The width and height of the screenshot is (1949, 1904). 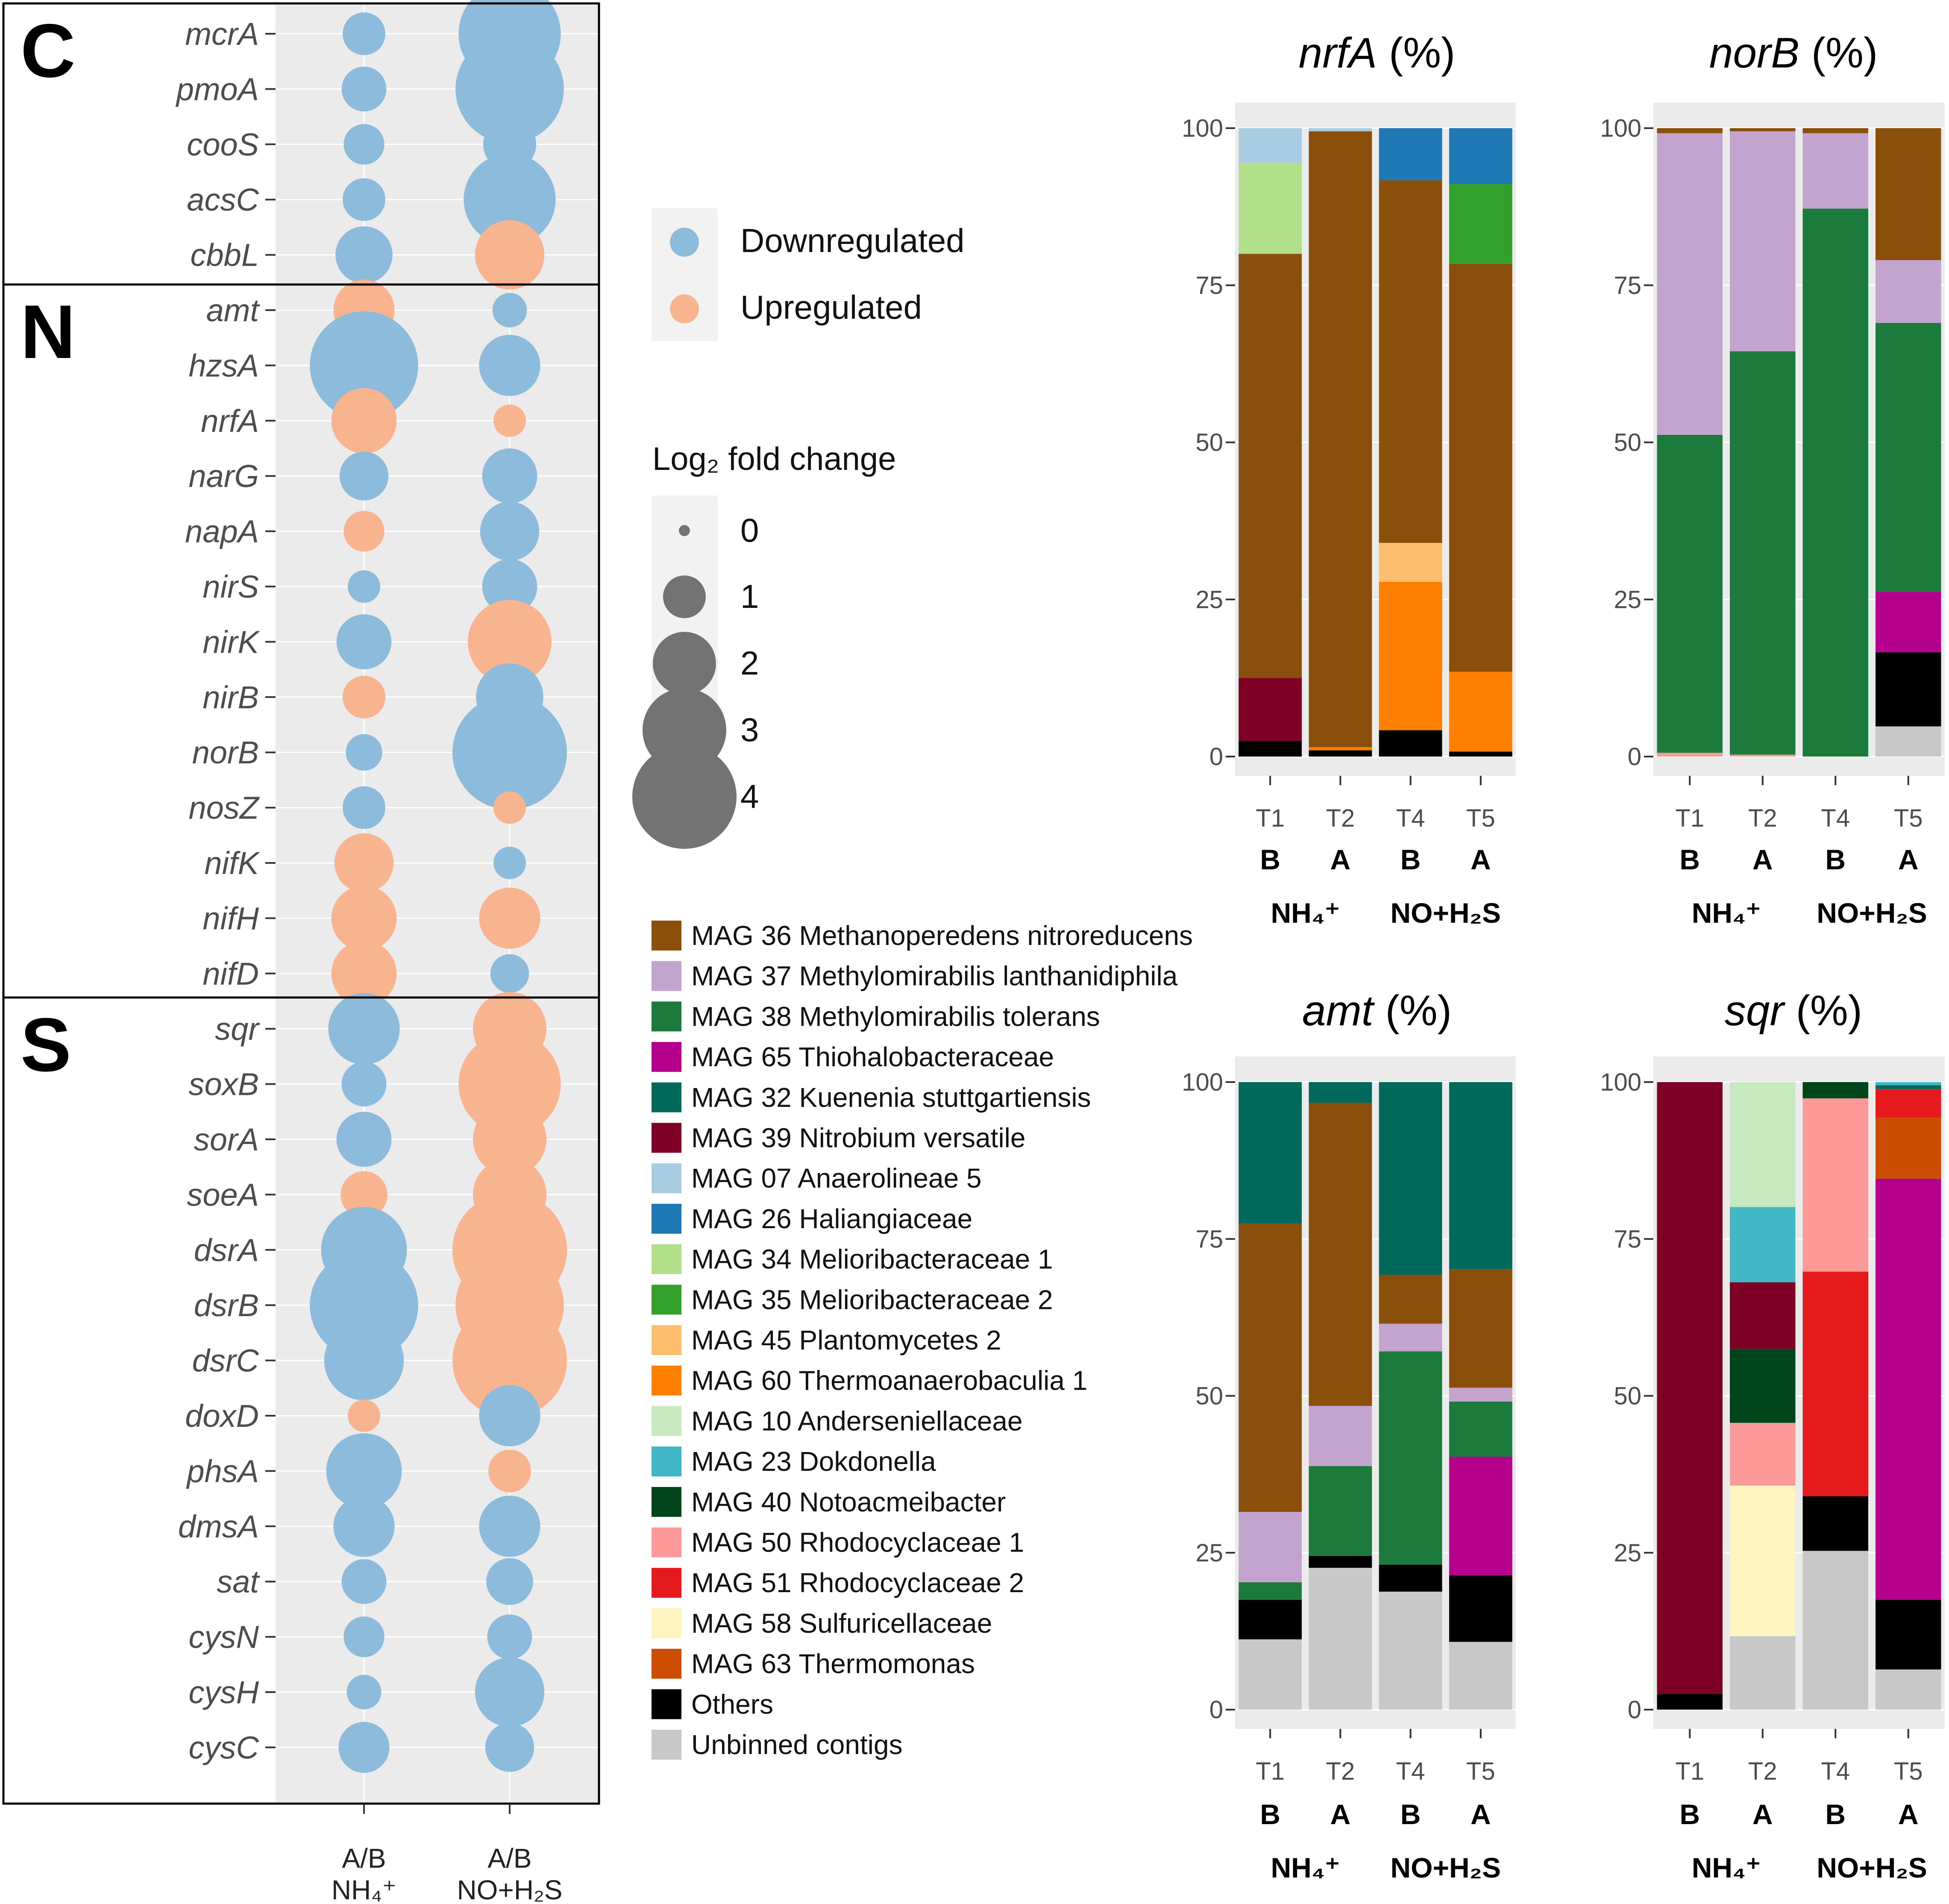 What do you see at coordinates (667, 1380) in the screenshot?
I see `taxa-swatch-MAG60` at bounding box center [667, 1380].